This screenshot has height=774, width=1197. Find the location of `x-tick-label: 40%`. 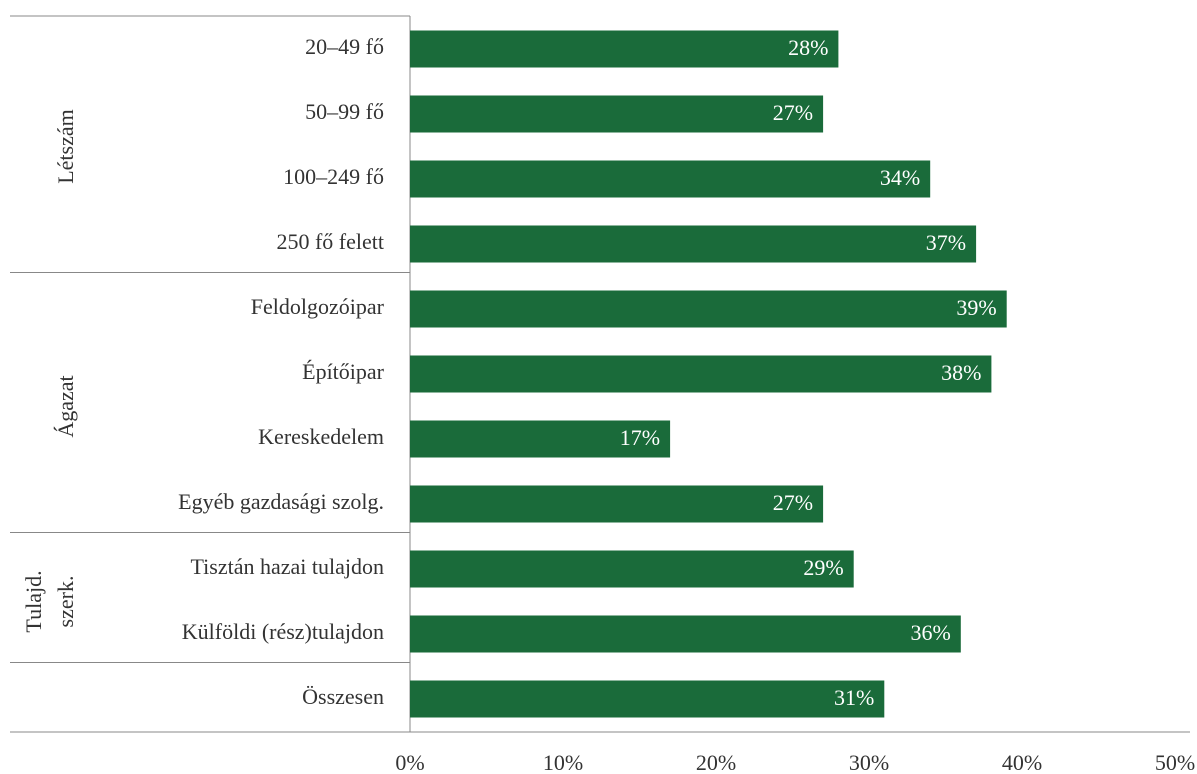

x-tick-label: 40% is located at coordinates (1022, 762).